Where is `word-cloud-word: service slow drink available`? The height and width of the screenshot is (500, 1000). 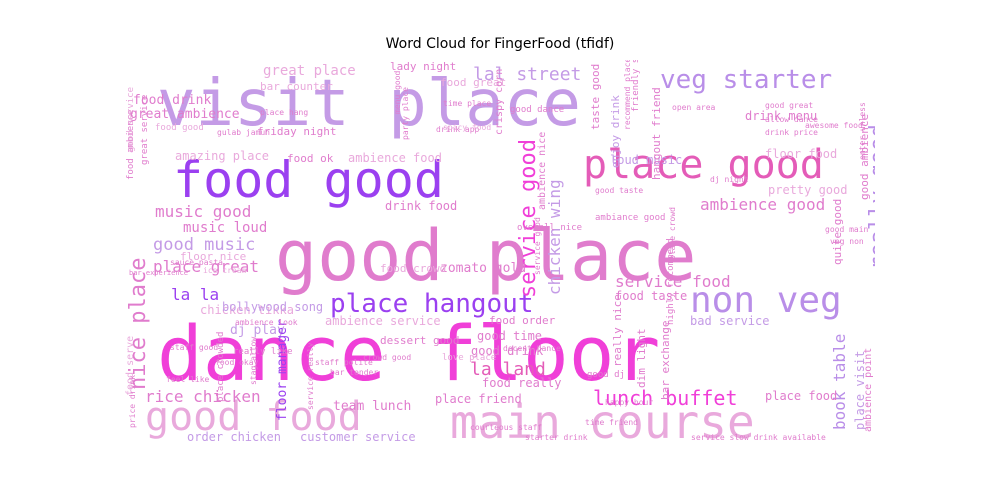 word-cloud-word: service slow drink available is located at coordinates (758, 437).